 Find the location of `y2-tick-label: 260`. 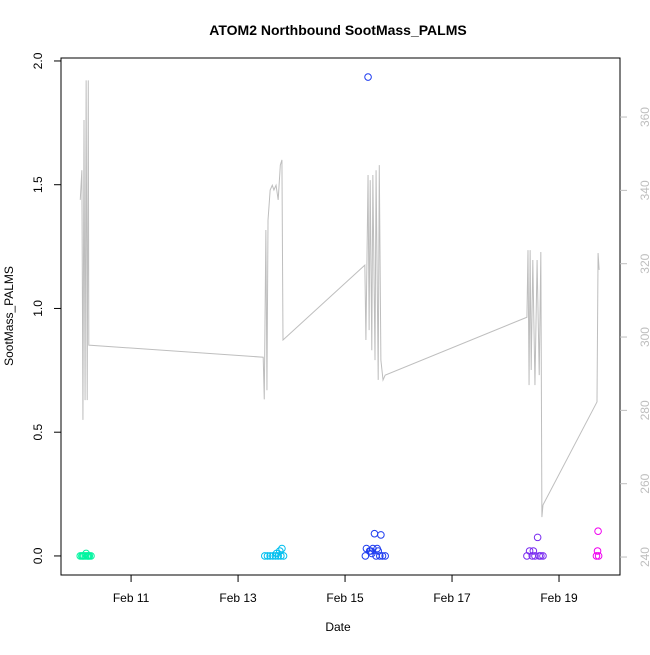

y2-tick-label: 260 is located at coordinates (644, 483).